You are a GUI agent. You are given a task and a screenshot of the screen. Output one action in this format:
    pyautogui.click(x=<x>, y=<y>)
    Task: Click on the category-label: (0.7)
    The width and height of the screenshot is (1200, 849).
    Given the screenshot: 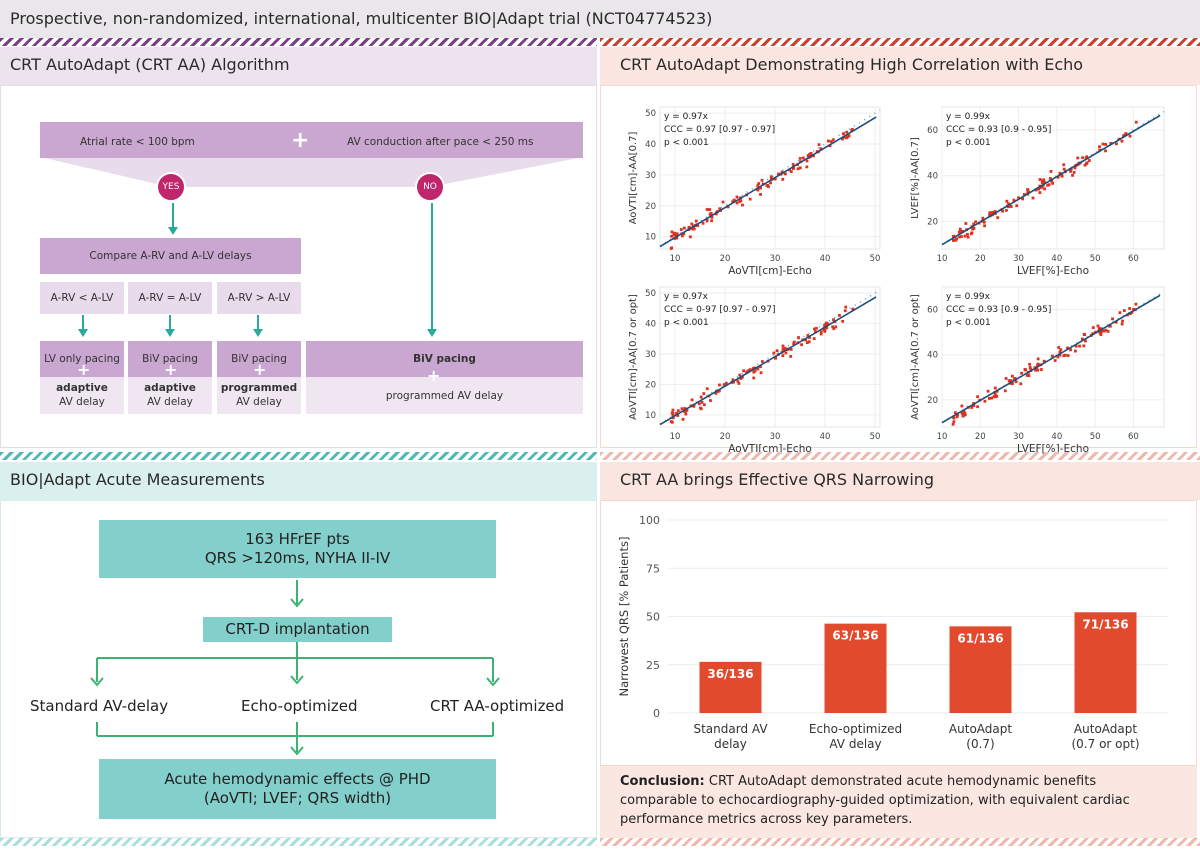 What is the action you would take?
    pyautogui.click(x=980, y=744)
    